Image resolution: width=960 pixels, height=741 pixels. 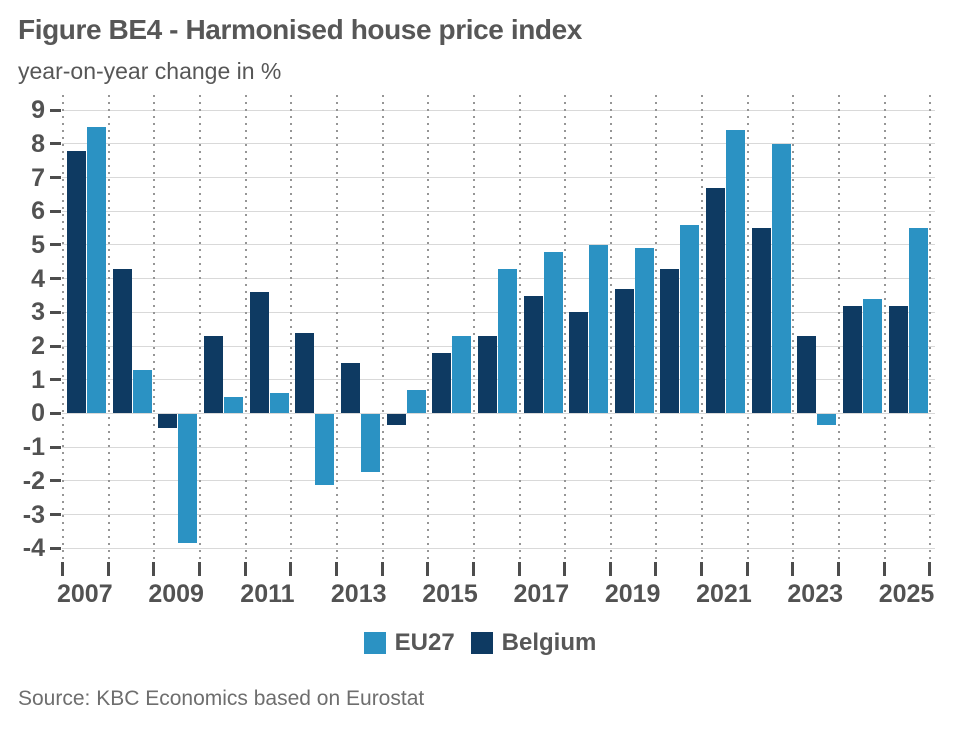 I want to click on bar-belgium-2021, so click(x=716, y=300).